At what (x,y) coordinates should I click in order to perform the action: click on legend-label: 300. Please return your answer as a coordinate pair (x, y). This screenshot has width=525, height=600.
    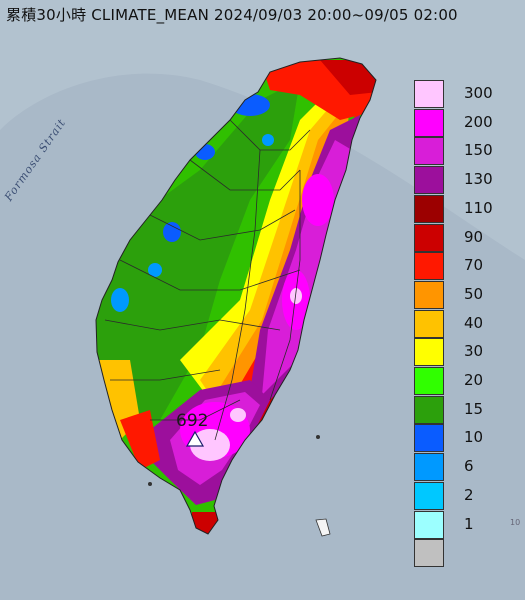
    Looking at the image, I should click on (478, 93).